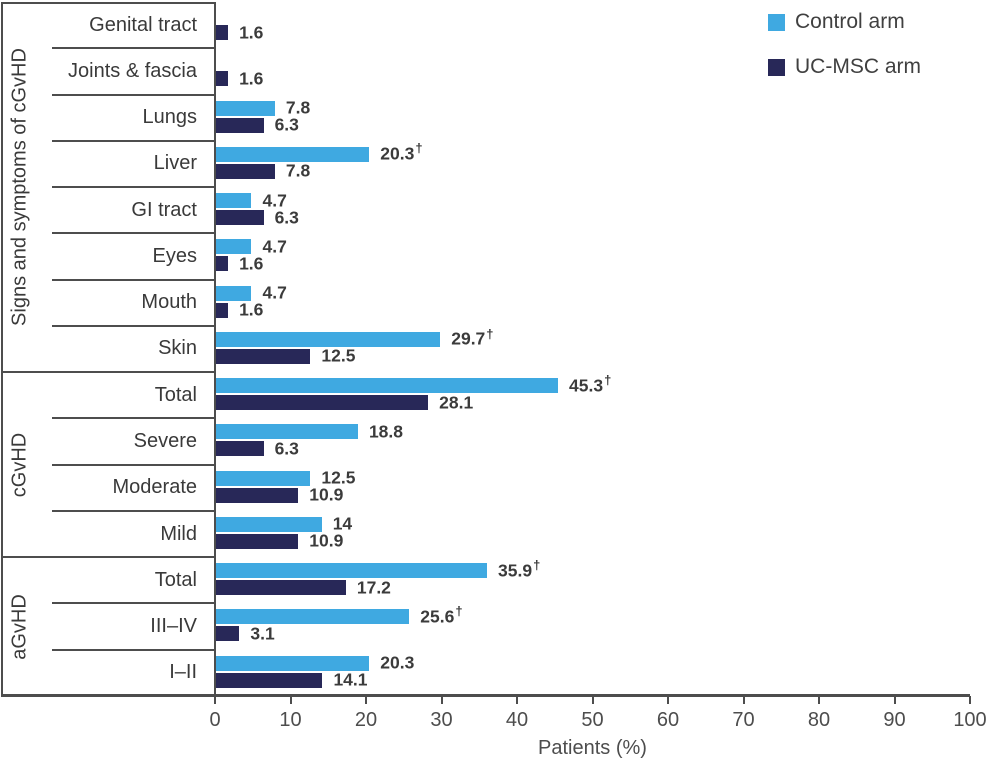  What do you see at coordinates (397, 662) in the screenshot?
I see `control-value-label: 20.3` at bounding box center [397, 662].